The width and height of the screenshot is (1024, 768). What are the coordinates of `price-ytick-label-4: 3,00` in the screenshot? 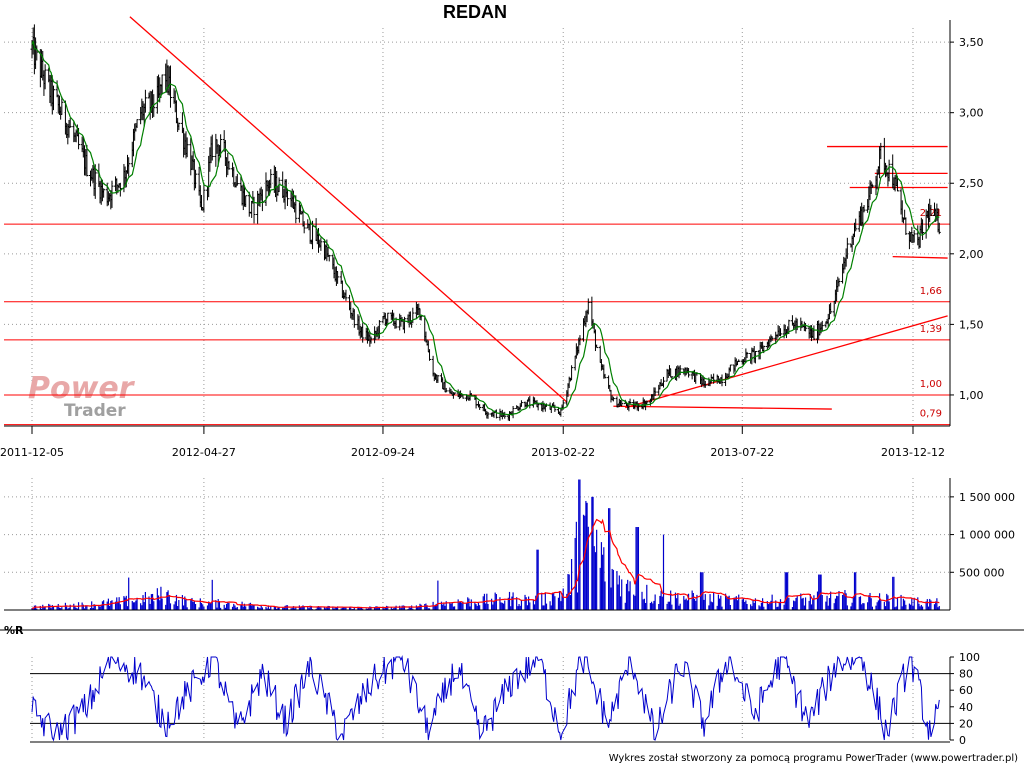 It's located at (971, 113).